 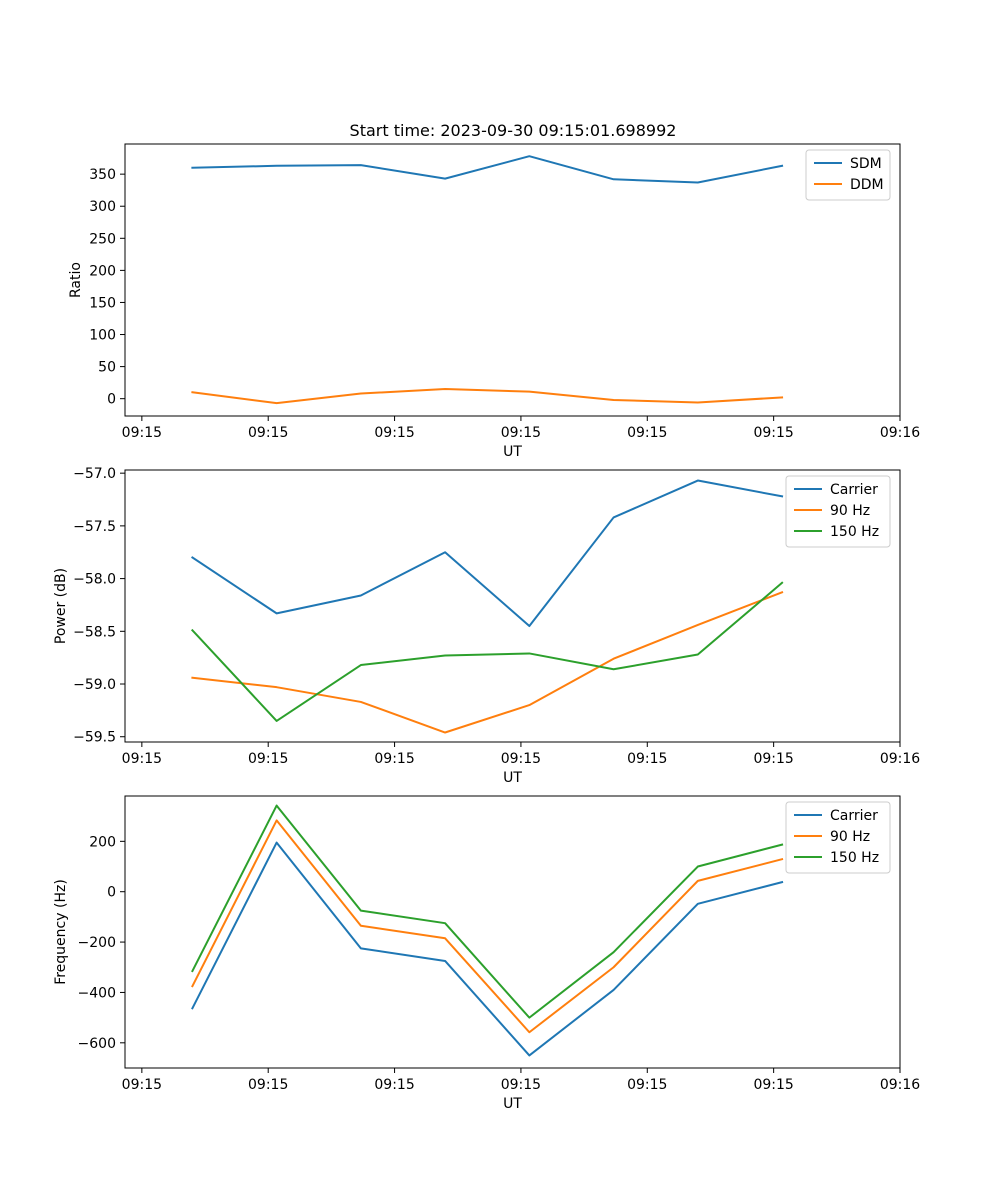 I want to click on legend-label: SDM, so click(x=866, y=164).